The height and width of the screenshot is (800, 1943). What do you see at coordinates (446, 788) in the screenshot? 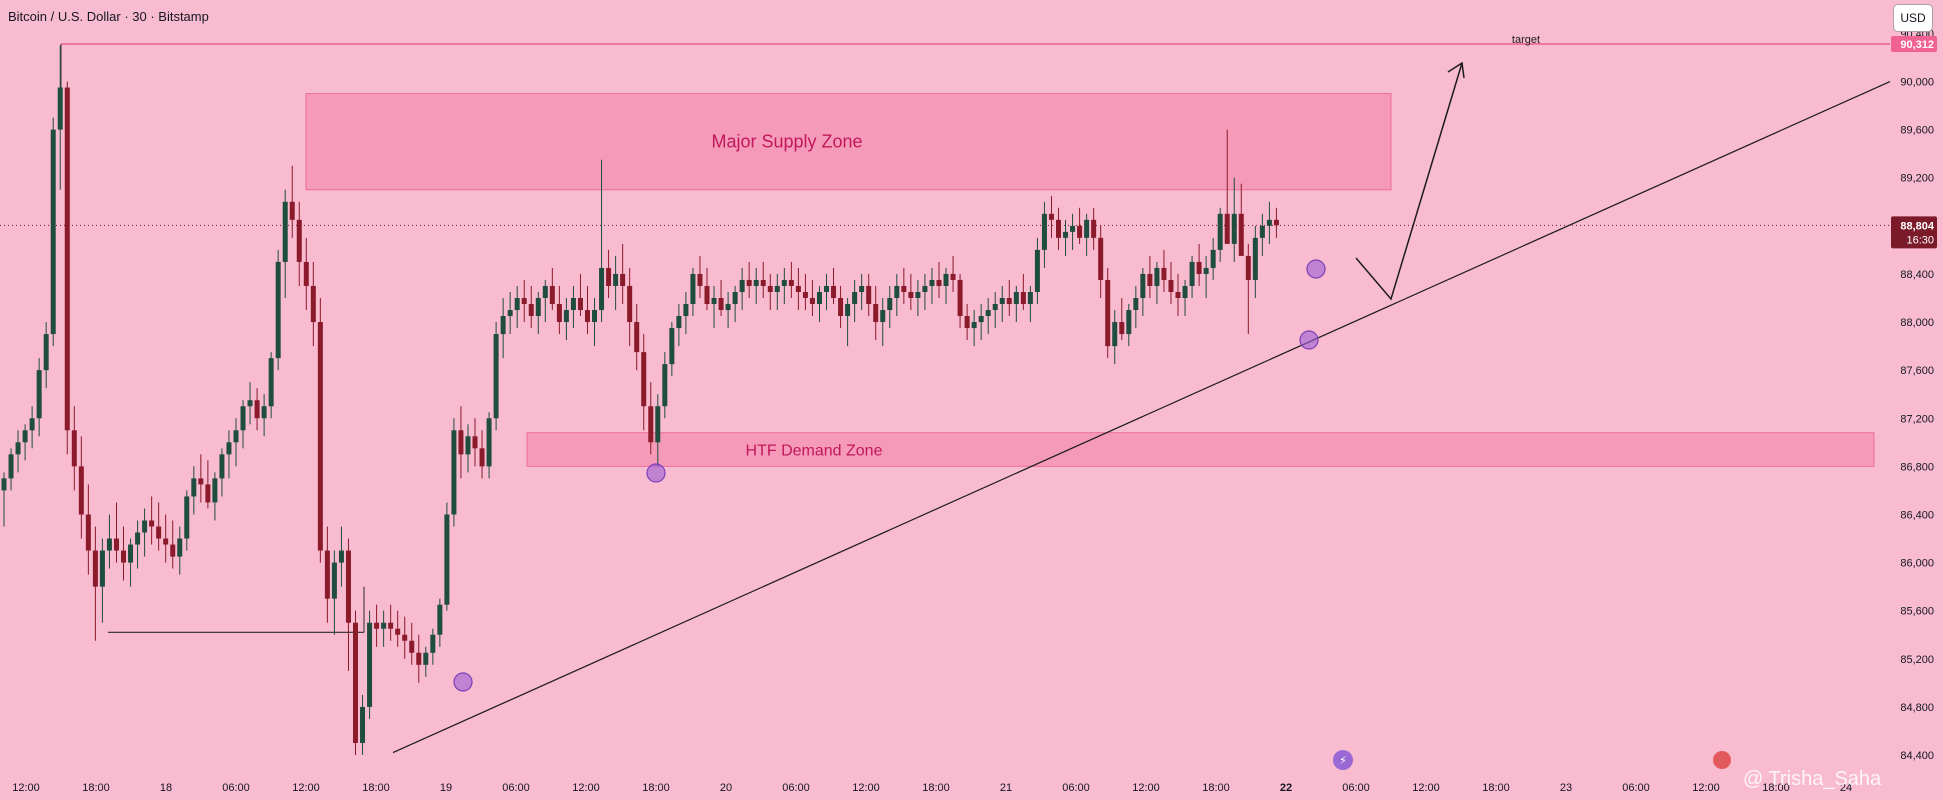
I see `time-tick-label: 19` at bounding box center [446, 788].